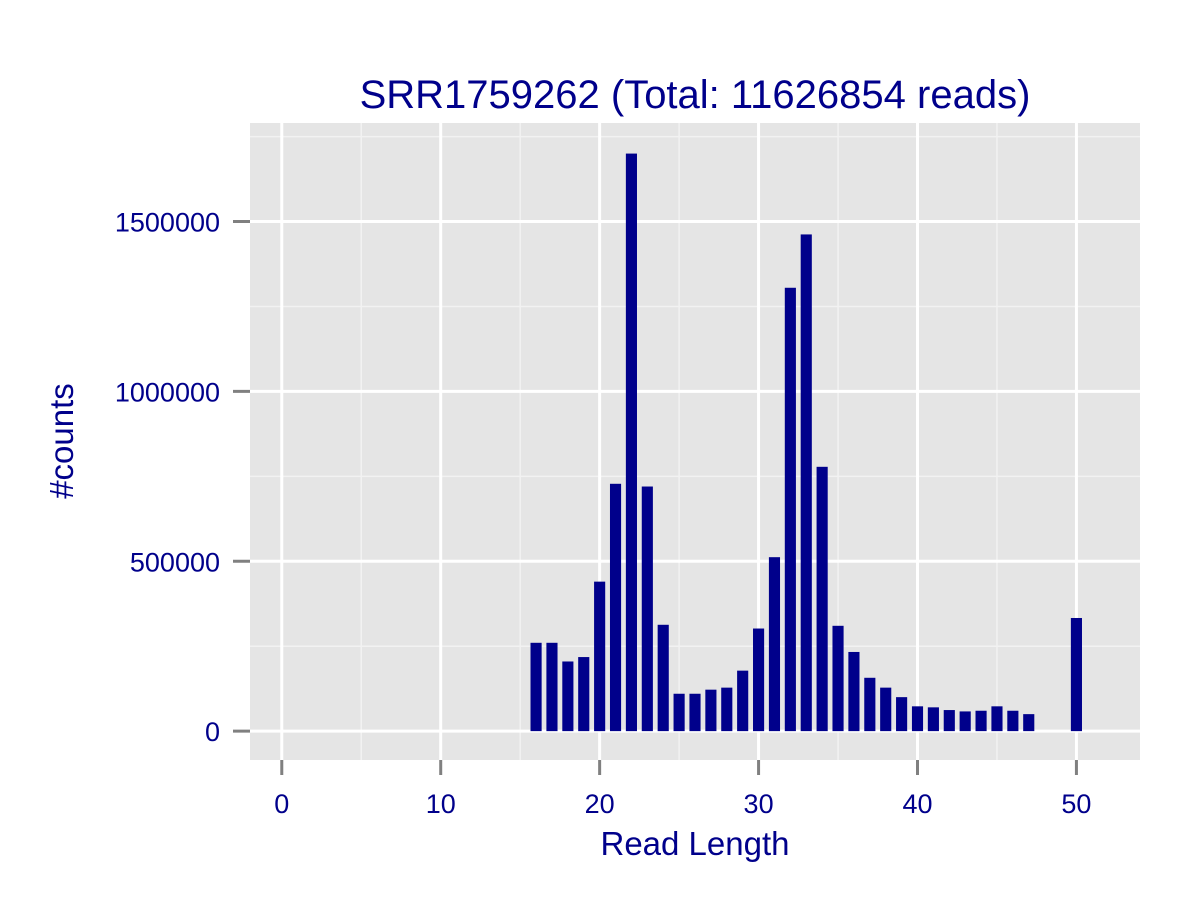 The image size is (1200, 900). I want to click on x-tick-label: 20, so click(600, 804).